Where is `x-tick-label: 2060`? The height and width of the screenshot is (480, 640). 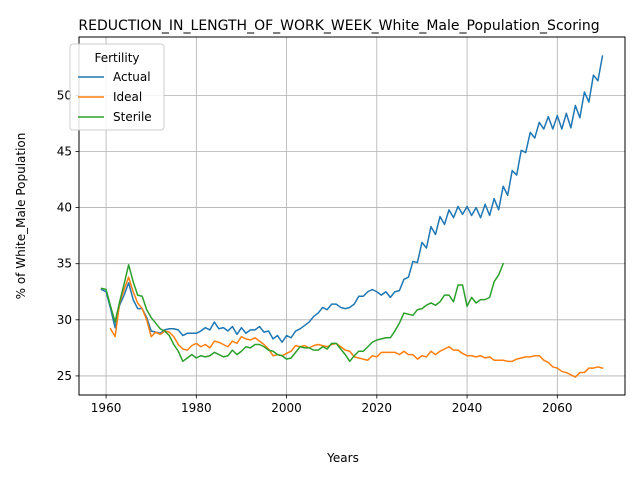
x-tick-label: 2060 is located at coordinates (557, 408).